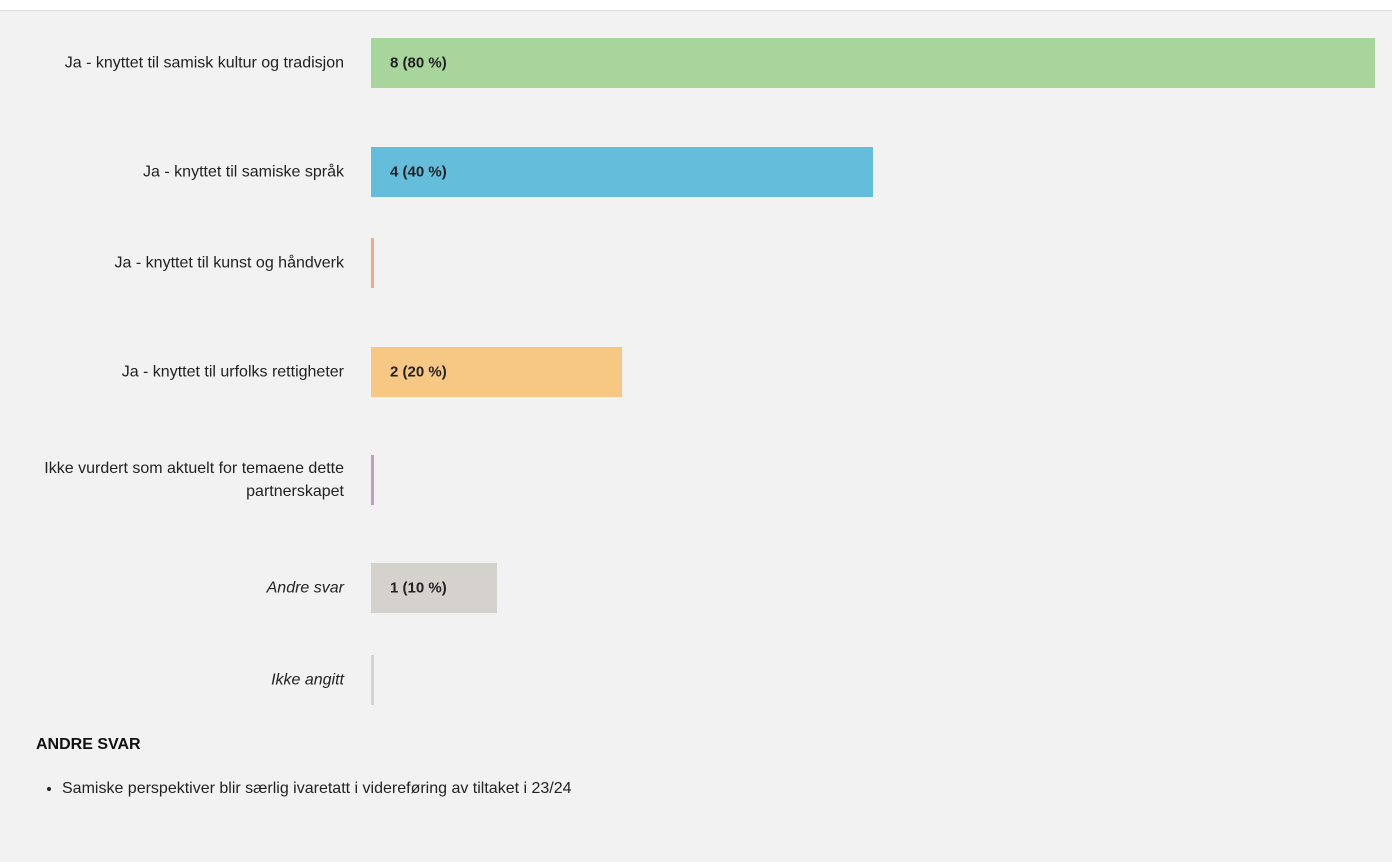 The width and height of the screenshot is (1392, 862). What do you see at coordinates (232, 372) in the screenshot?
I see `category-label: Ja - knyttet til urfolks rettigheter` at bounding box center [232, 372].